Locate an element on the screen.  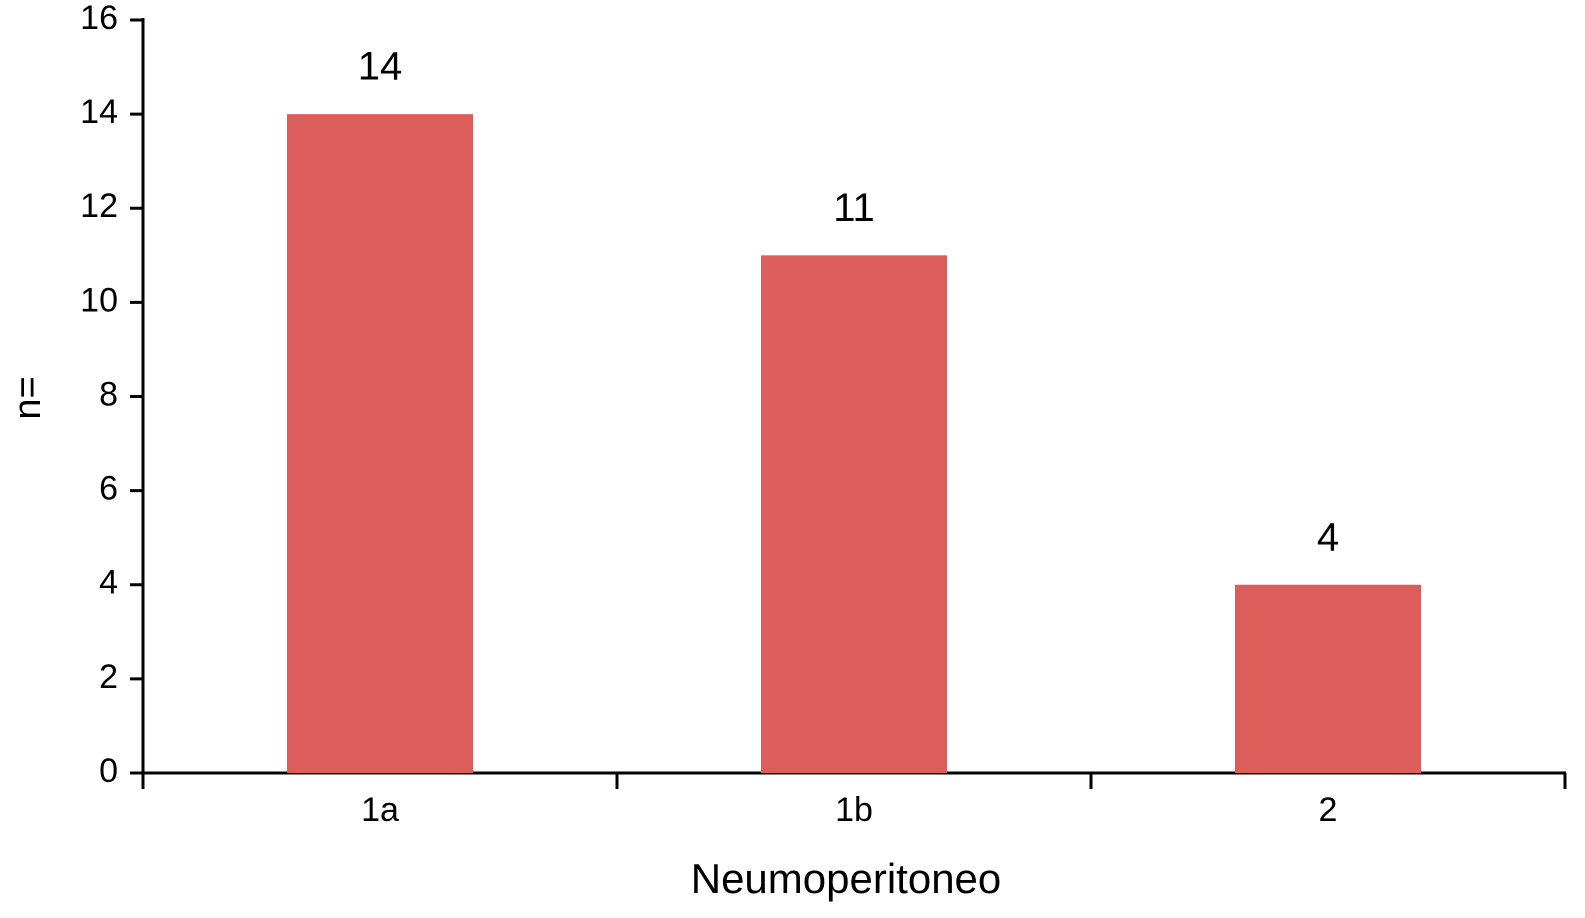
y-tick-label: 8 is located at coordinates (108, 394).